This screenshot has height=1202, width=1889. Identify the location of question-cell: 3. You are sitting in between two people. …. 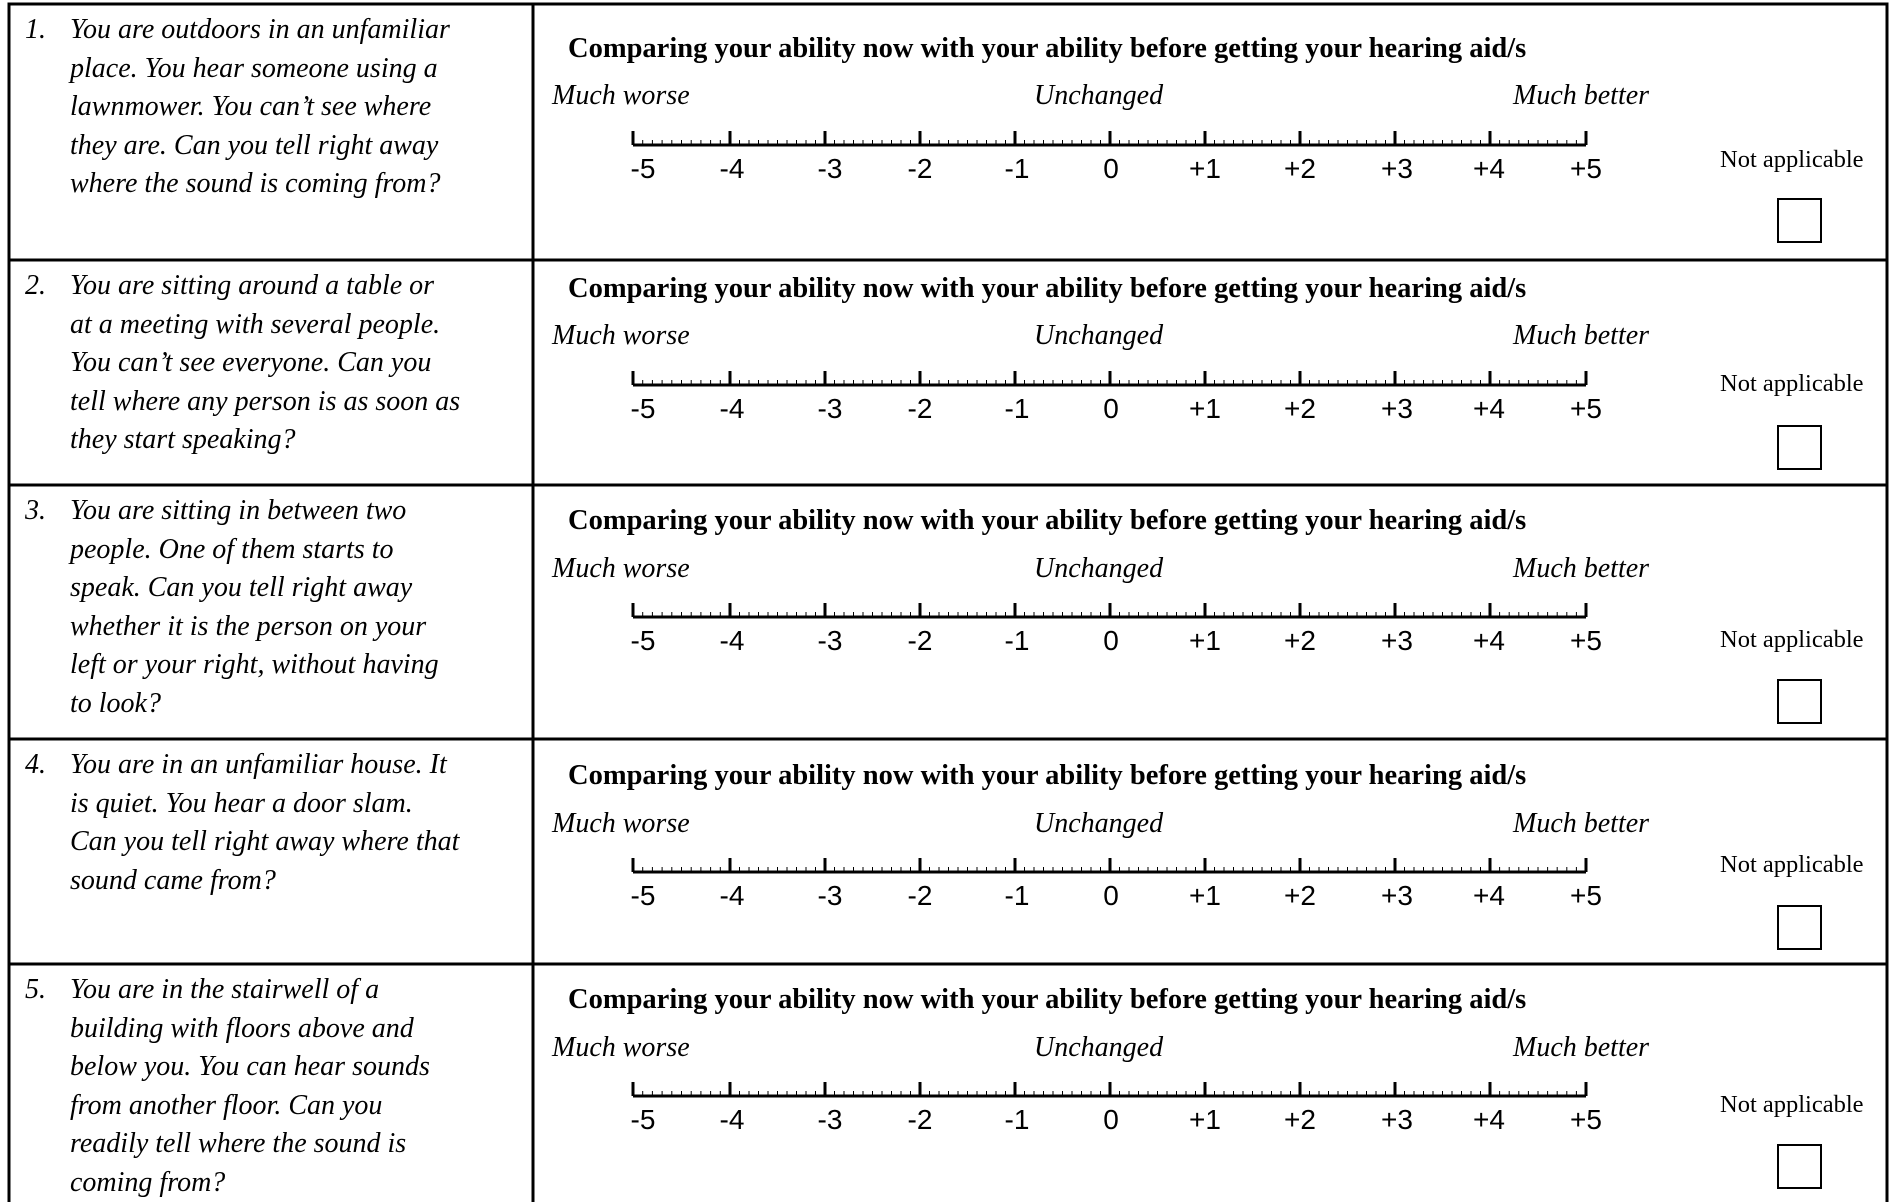
(265, 612).